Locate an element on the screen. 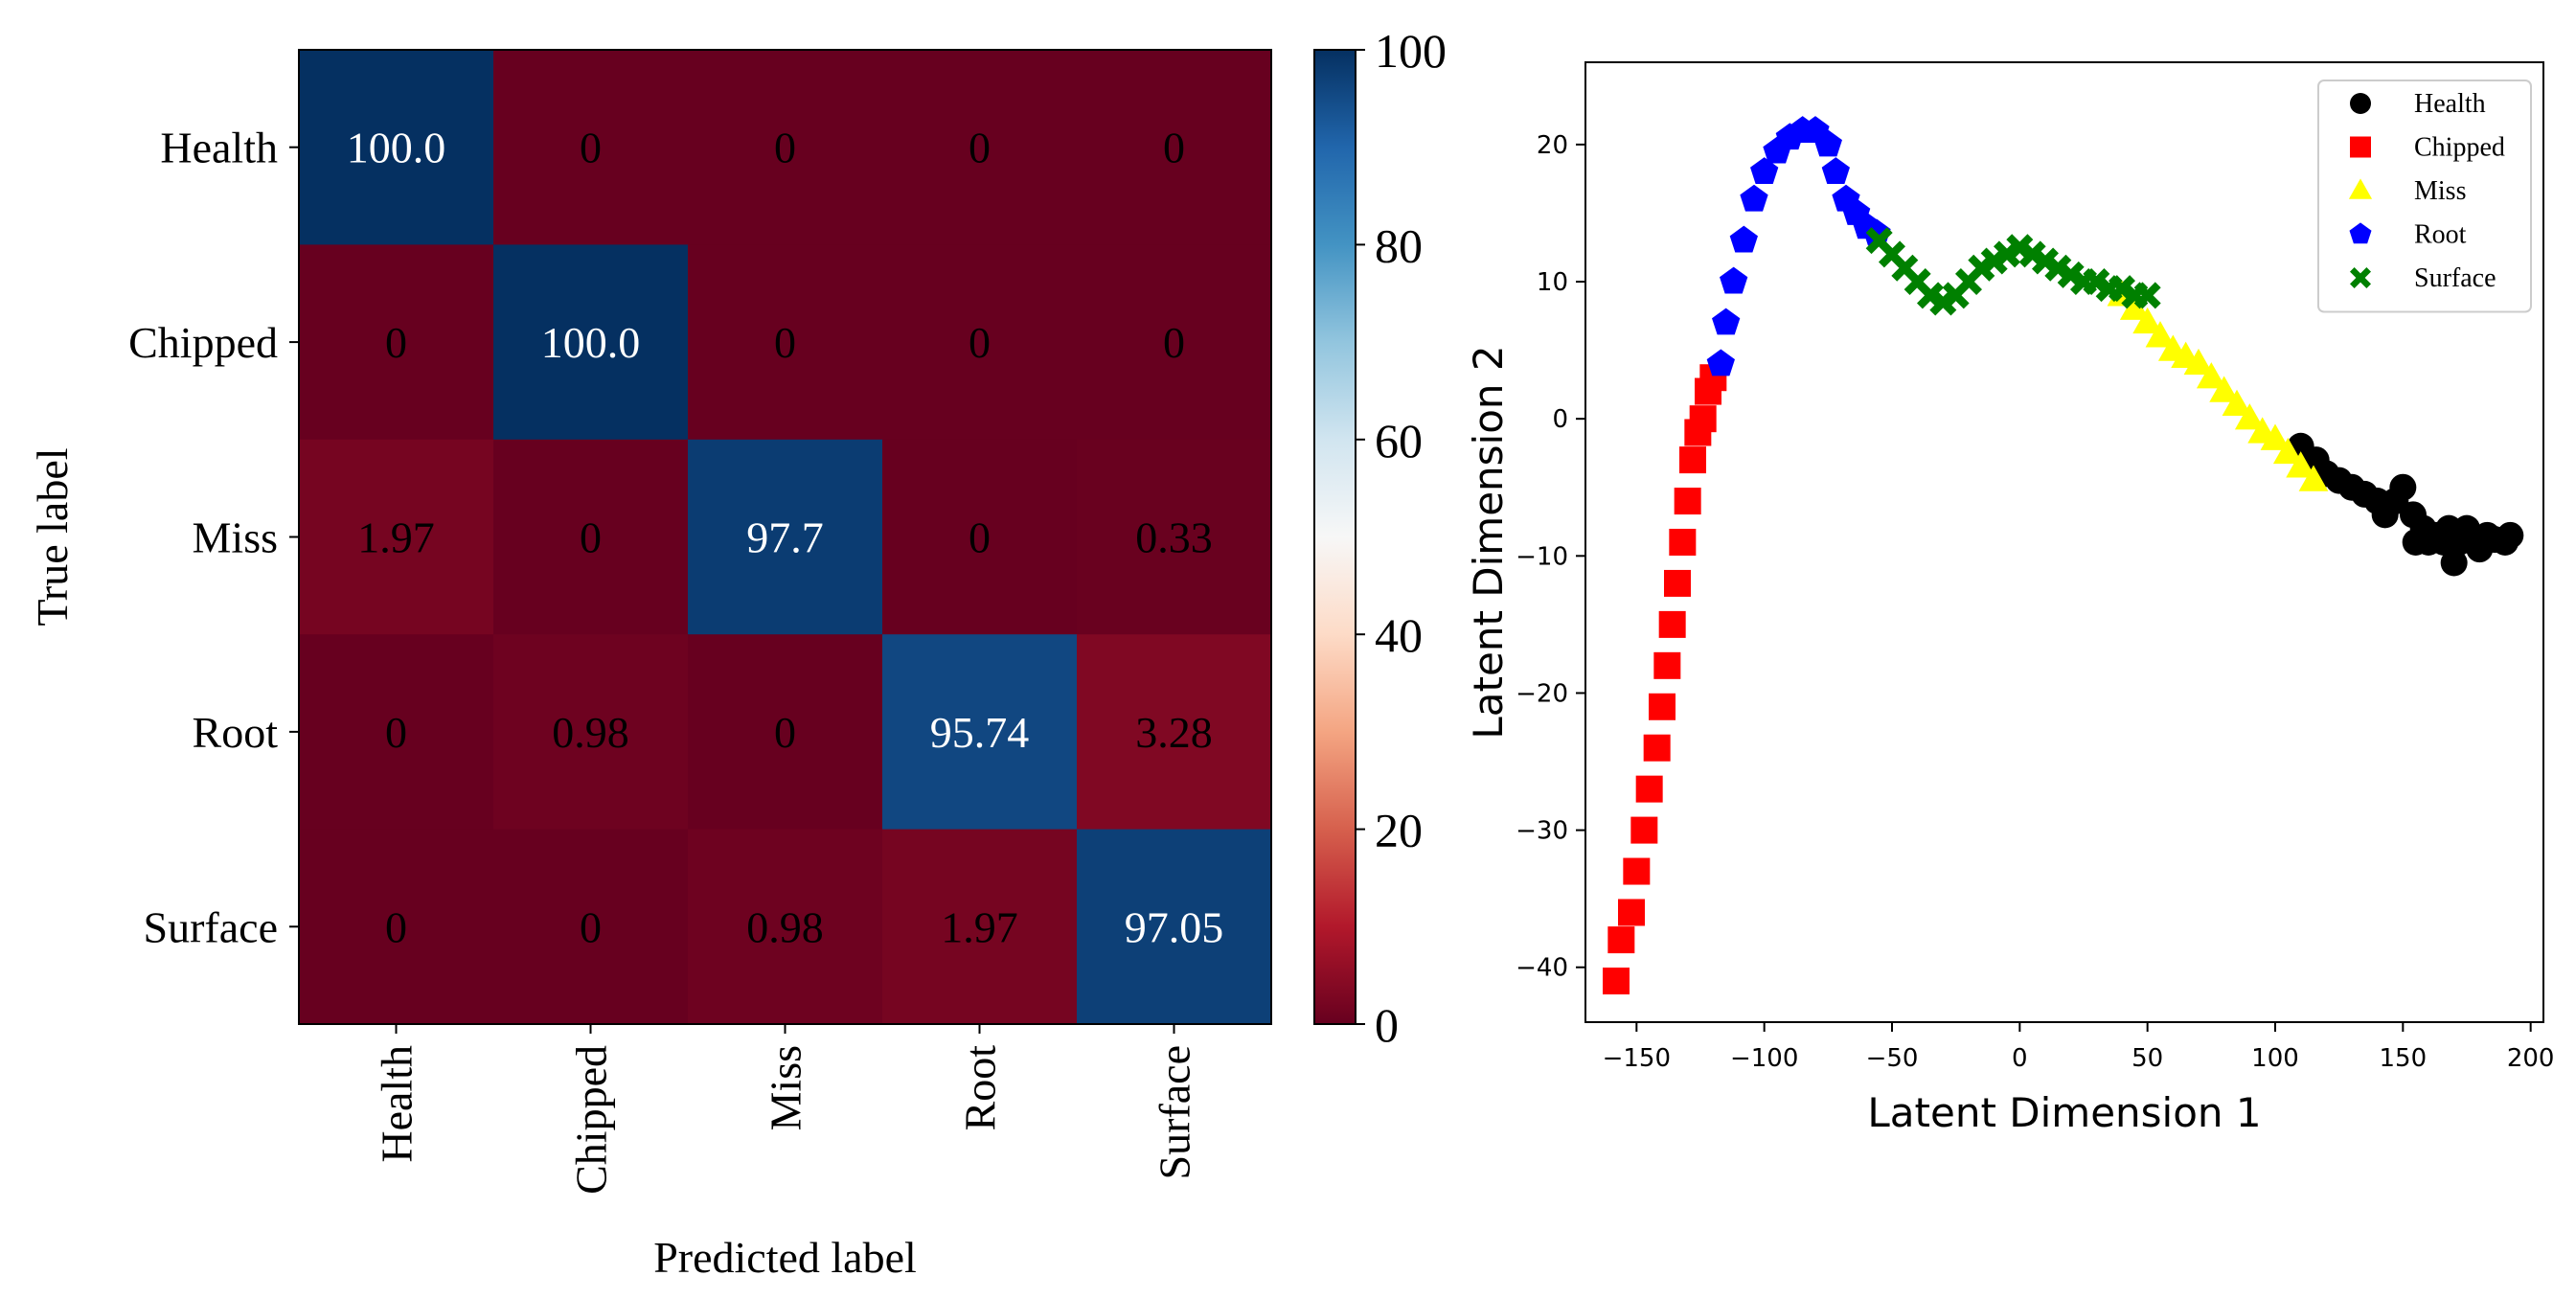 The width and height of the screenshot is (2576, 1299). heatmap-column-tick-labels: Health Chipped Miss Root Surface is located at coordinates (786, 1109).